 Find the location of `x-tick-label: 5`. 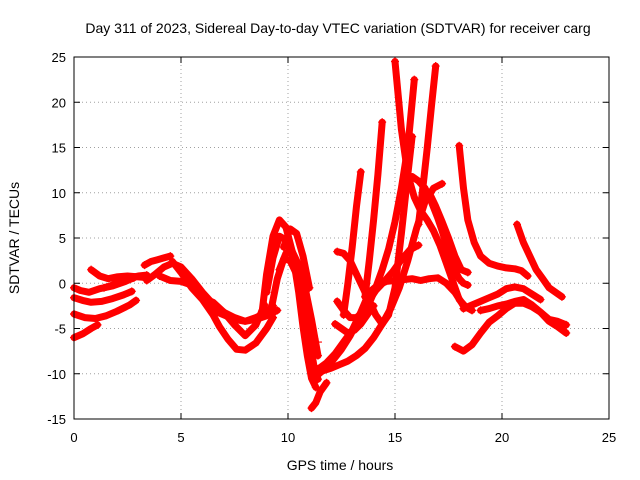

x-tick-label: 5 is located at coordinates (180, 437).